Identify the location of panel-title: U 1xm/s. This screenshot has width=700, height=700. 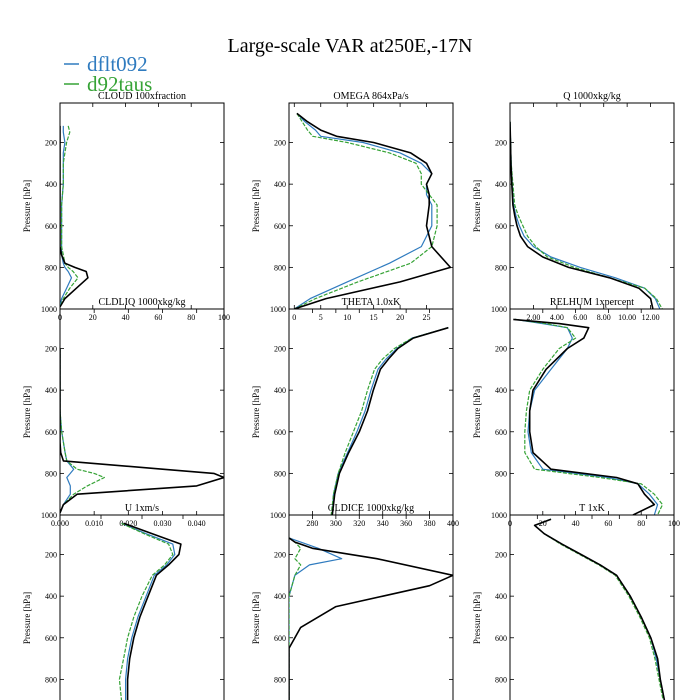
(142, 508).